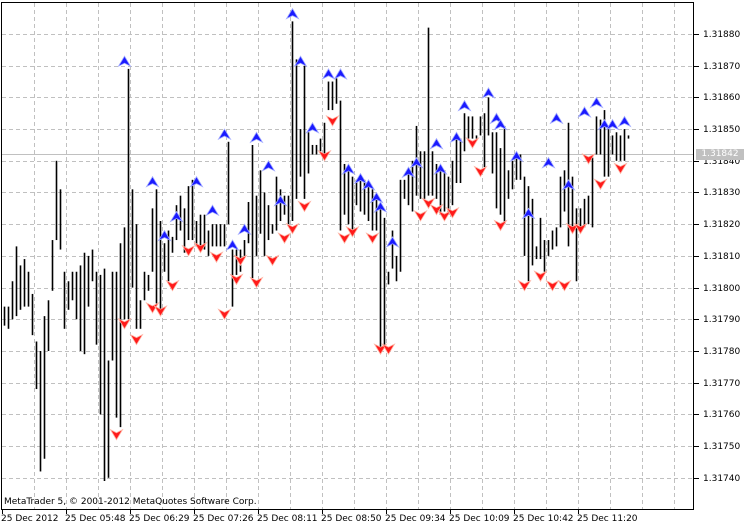 This screenshot has width=750, height=531. I want to click on y-tick-label: 1.31740, so click(722, 478).